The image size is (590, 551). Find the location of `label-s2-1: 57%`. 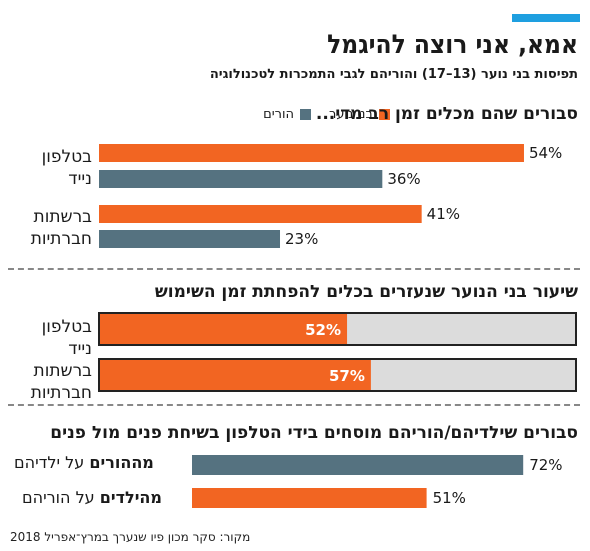

label-s2-1: 57% is located at coordinates (347, 376).